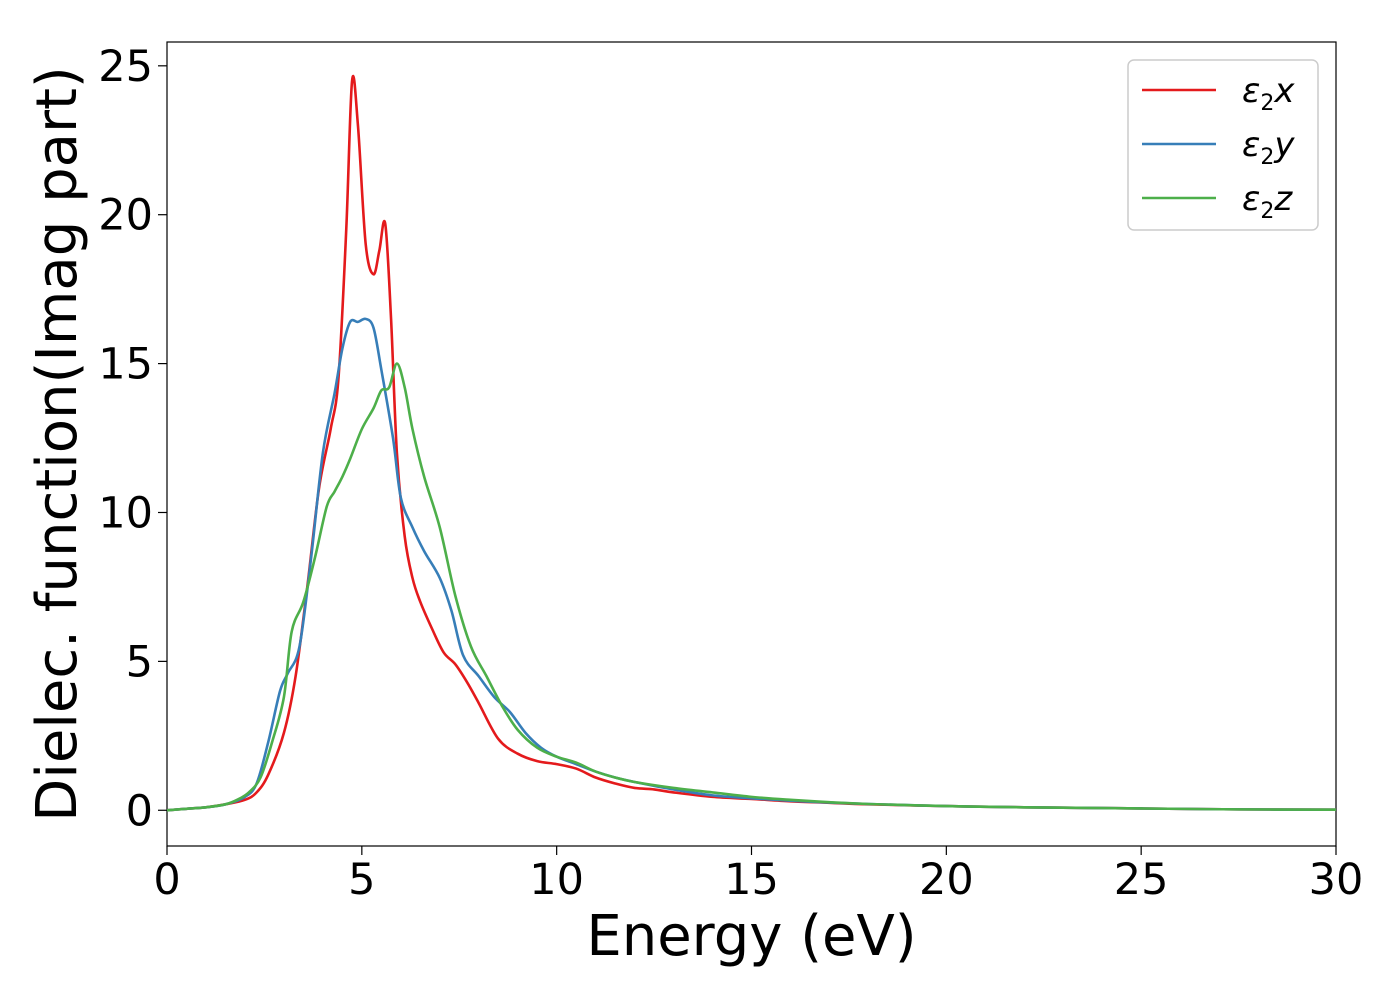 The height and width of the screenshot is (1000, 1400). What do you see at coordinates (1268, 147) in the screenshot?
I see `legend-label-y: ε2y` at bounding box center [1268, 147].